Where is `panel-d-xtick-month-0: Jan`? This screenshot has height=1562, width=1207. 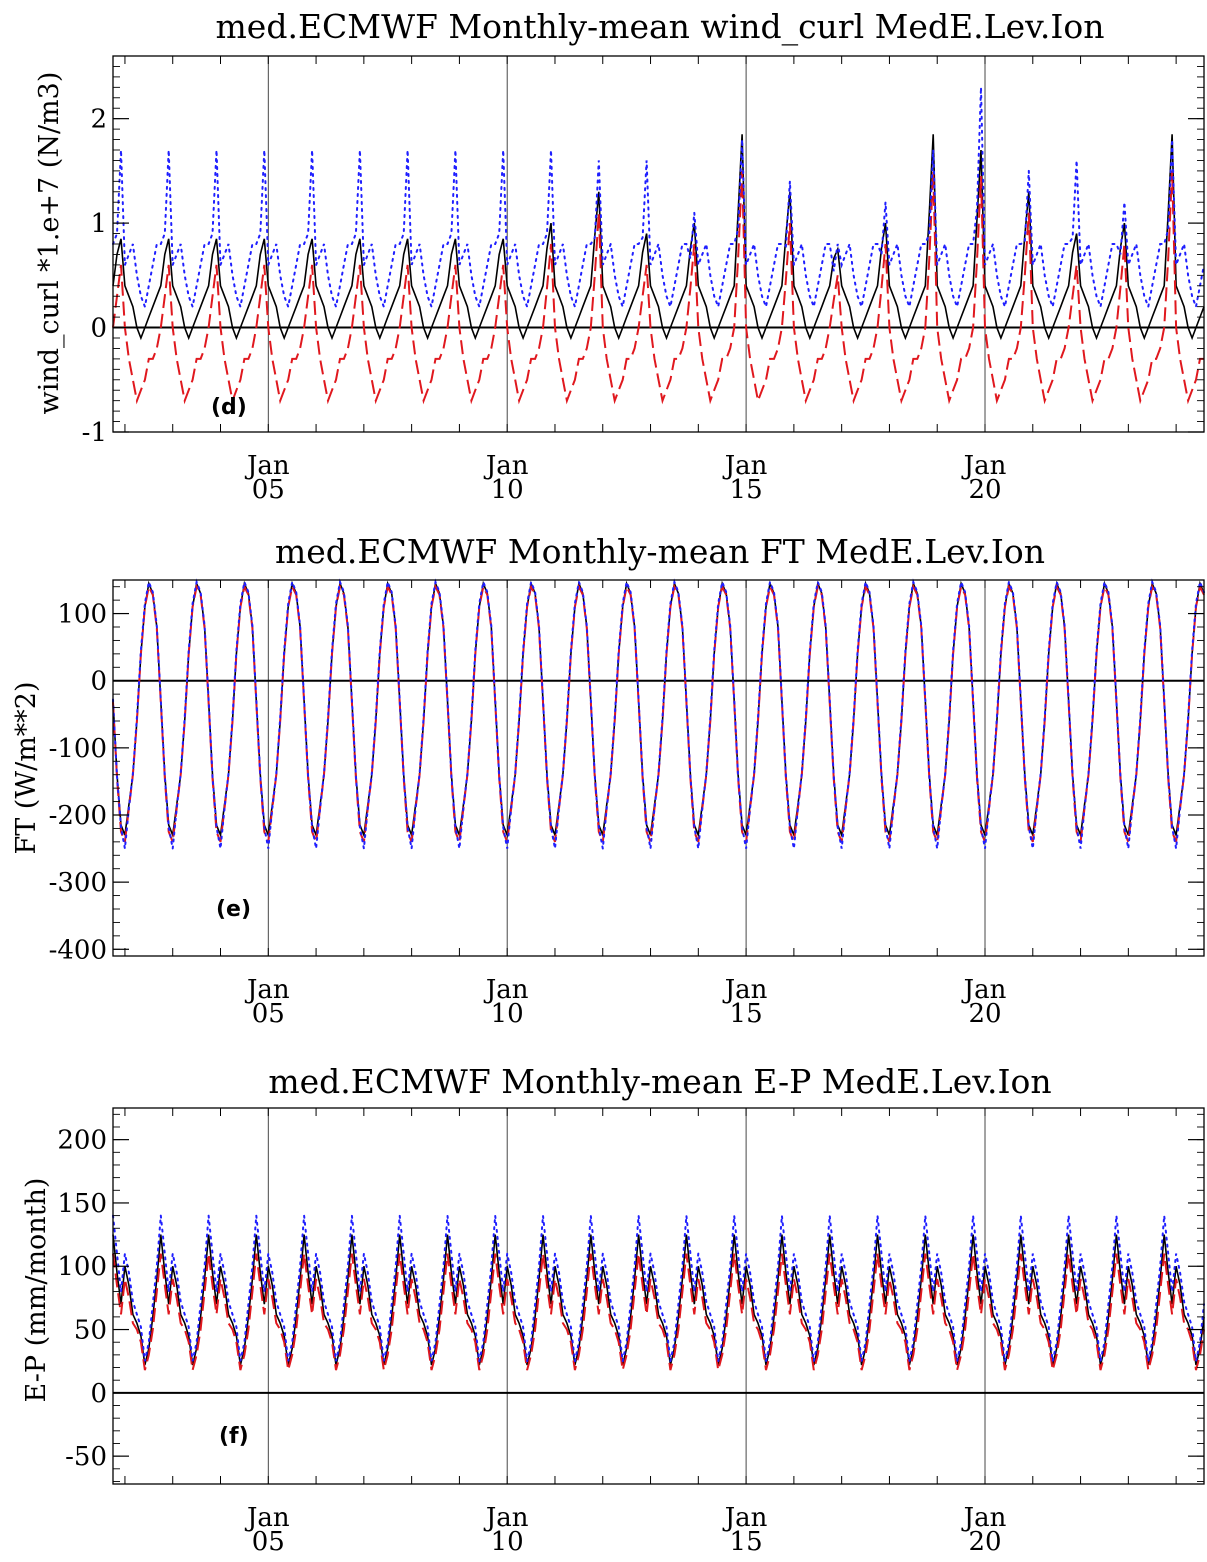 panel-d-xtick-month-0: Jan is located at coordinates (267, 466).